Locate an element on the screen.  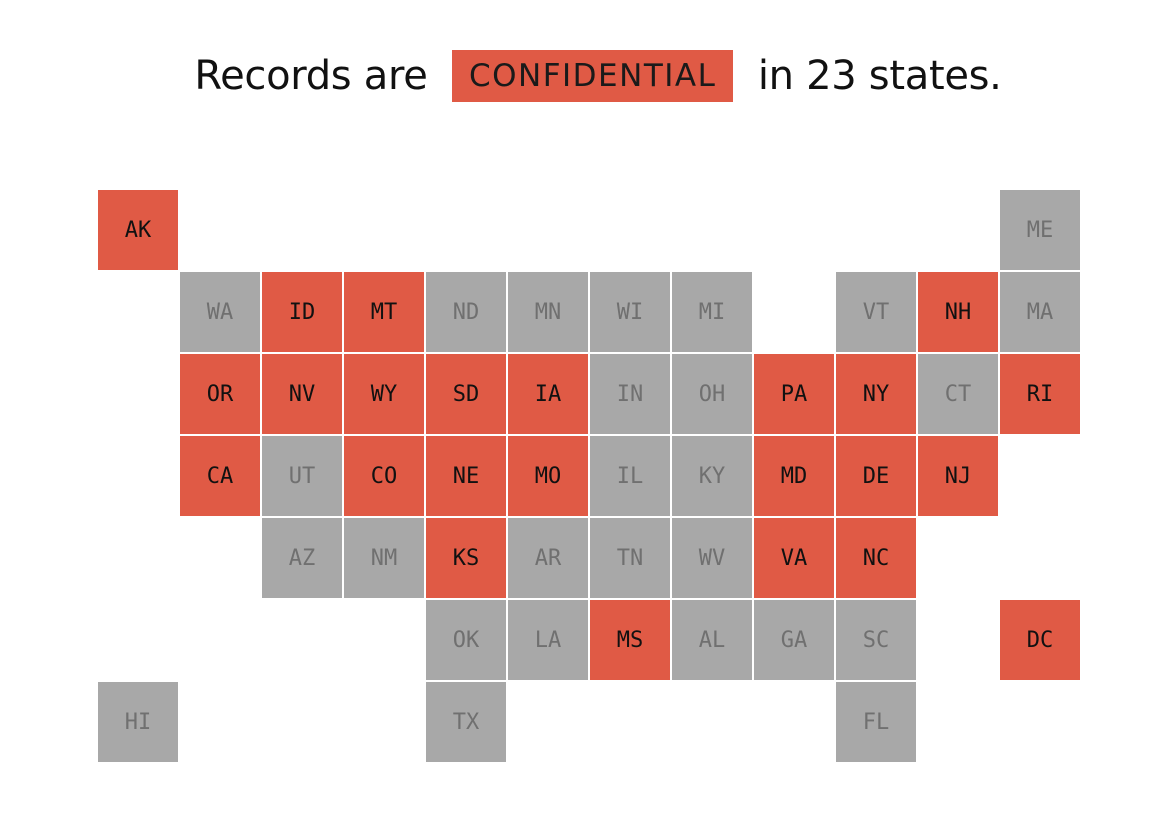
state-code-label: WY is located at coordinates (384, 394).